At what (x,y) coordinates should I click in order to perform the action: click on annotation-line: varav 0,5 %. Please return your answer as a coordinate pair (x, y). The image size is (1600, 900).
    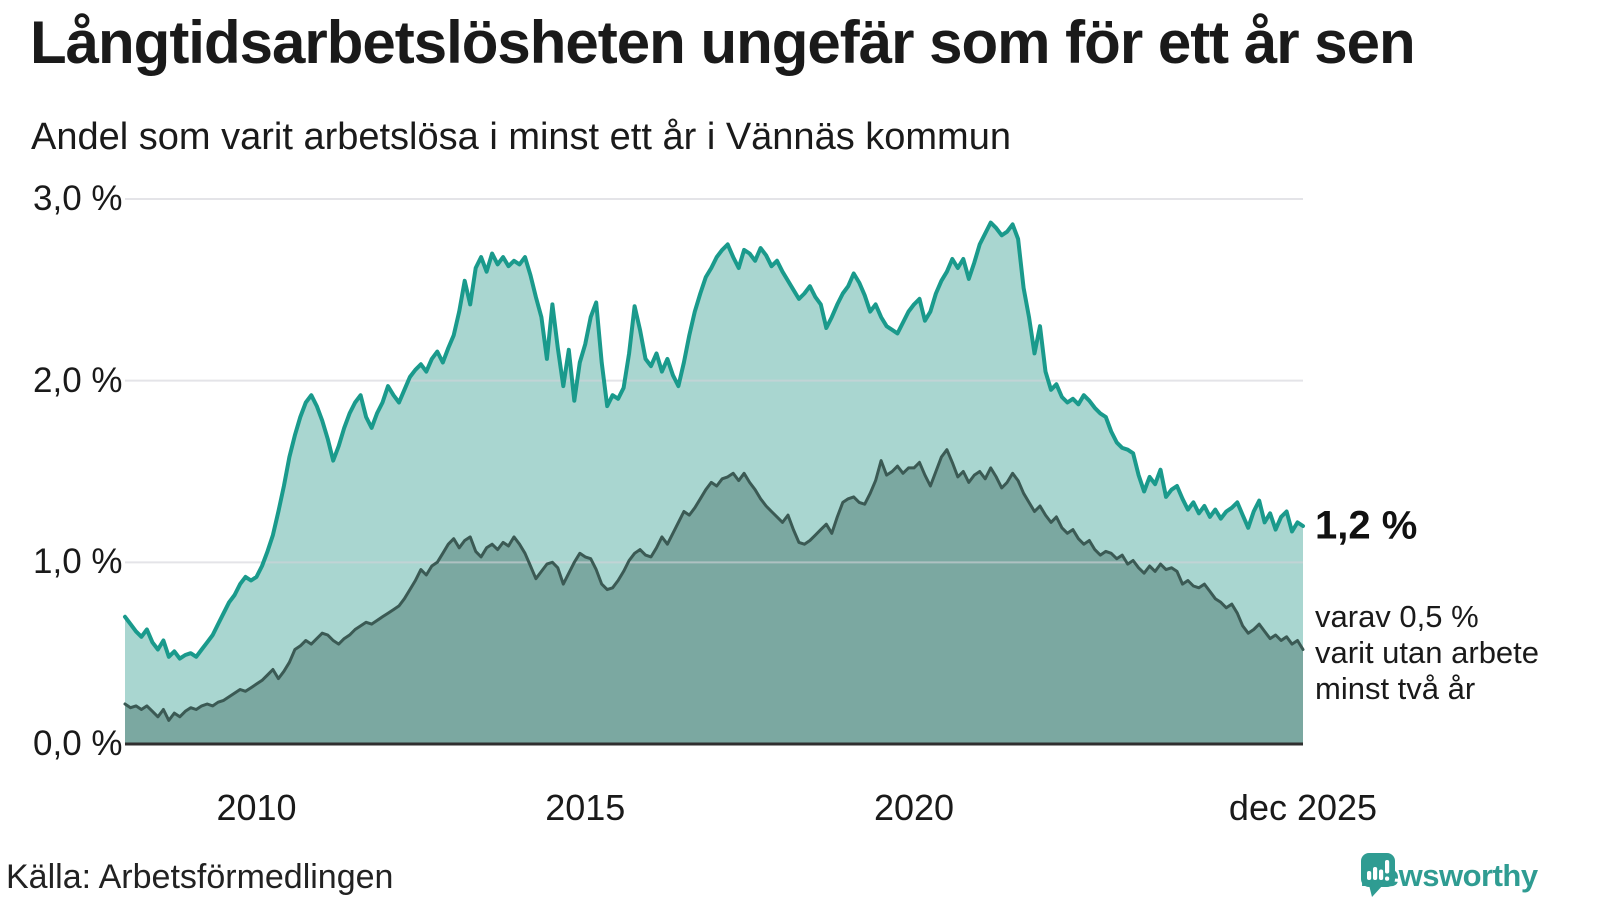
    Looking at the image, I should click on (1397, 616).